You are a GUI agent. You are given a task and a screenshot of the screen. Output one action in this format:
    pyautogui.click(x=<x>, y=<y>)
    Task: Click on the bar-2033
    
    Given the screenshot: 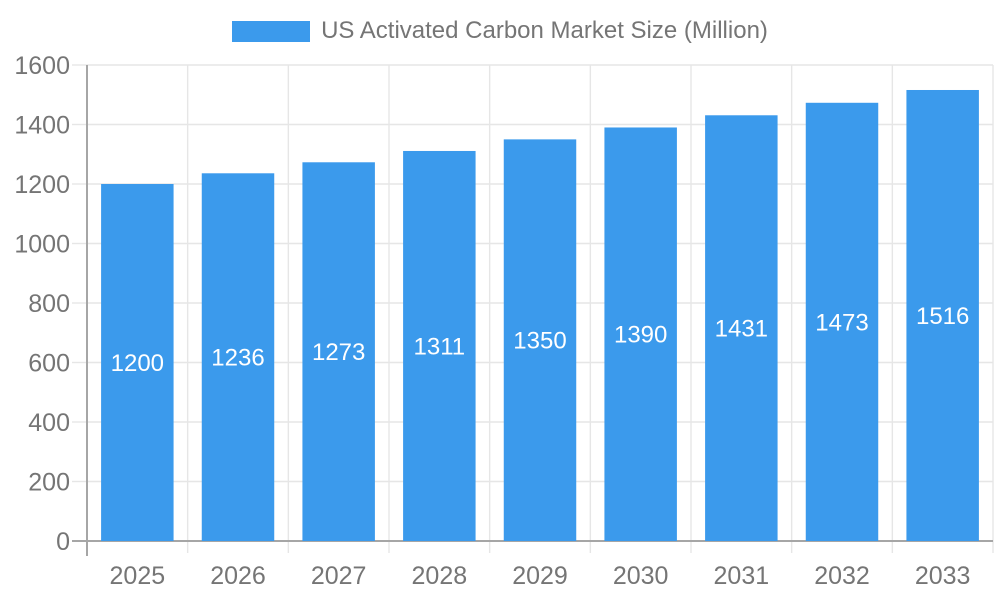 What is the action you would take?
    pyautogui.click(x=942, y=315)
    